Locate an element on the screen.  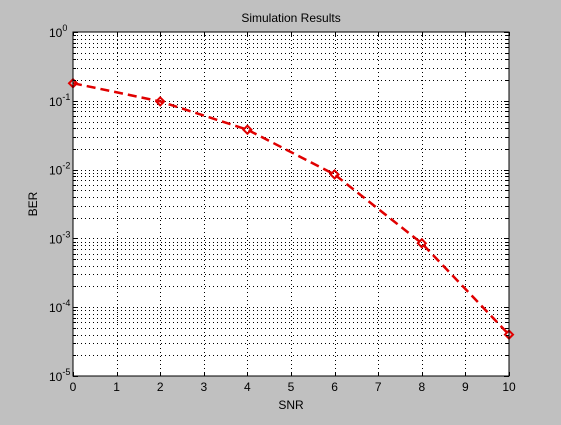
y-tick-labels: 10⁻⁵ 10⁻⁴ 10⁻³ 10⁻² 10⁻¹ 10⁰ is located at coordinates (59, 203).